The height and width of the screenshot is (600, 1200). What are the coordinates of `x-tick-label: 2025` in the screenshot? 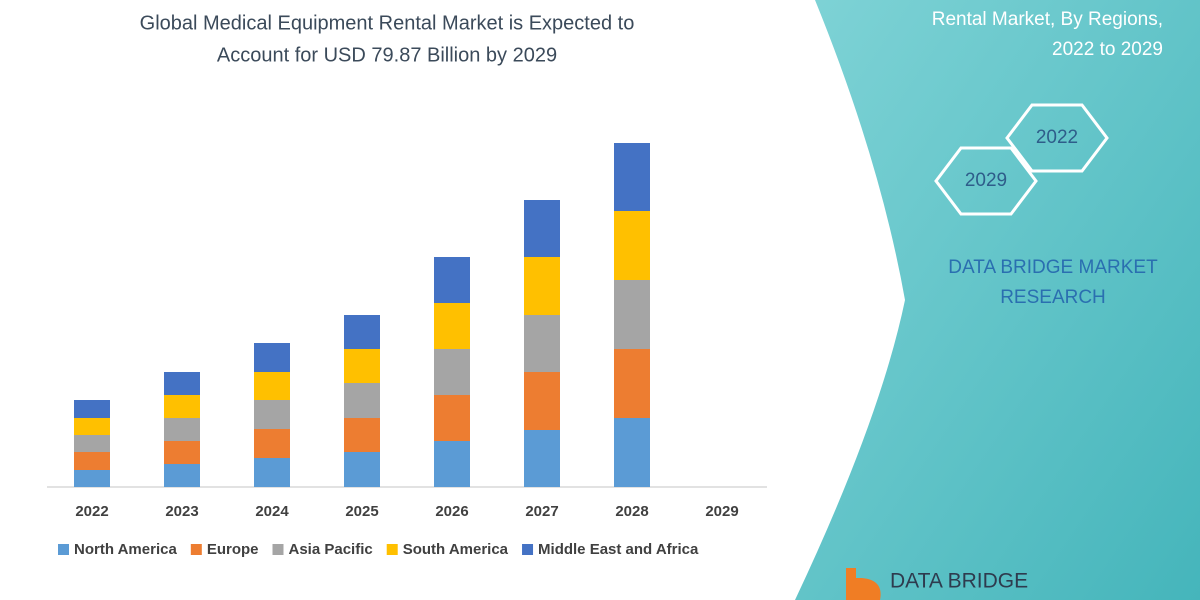 It's located at (361, 511).